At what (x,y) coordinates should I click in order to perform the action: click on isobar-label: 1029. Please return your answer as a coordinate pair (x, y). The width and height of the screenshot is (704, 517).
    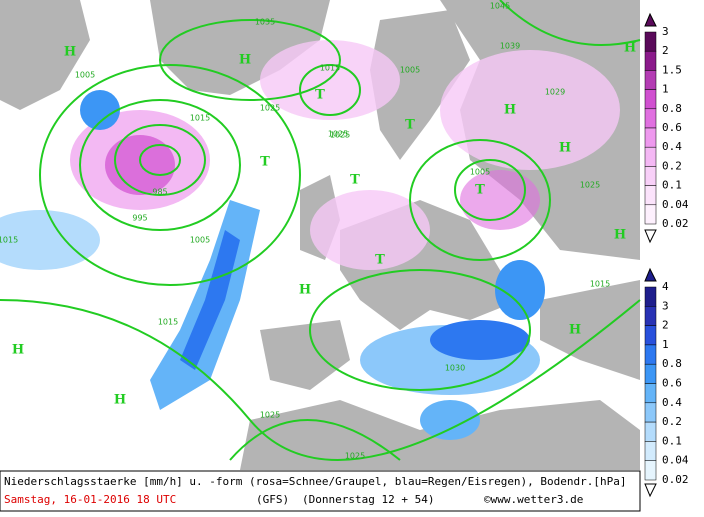
    Looking at the image, I should click on (555, 92).